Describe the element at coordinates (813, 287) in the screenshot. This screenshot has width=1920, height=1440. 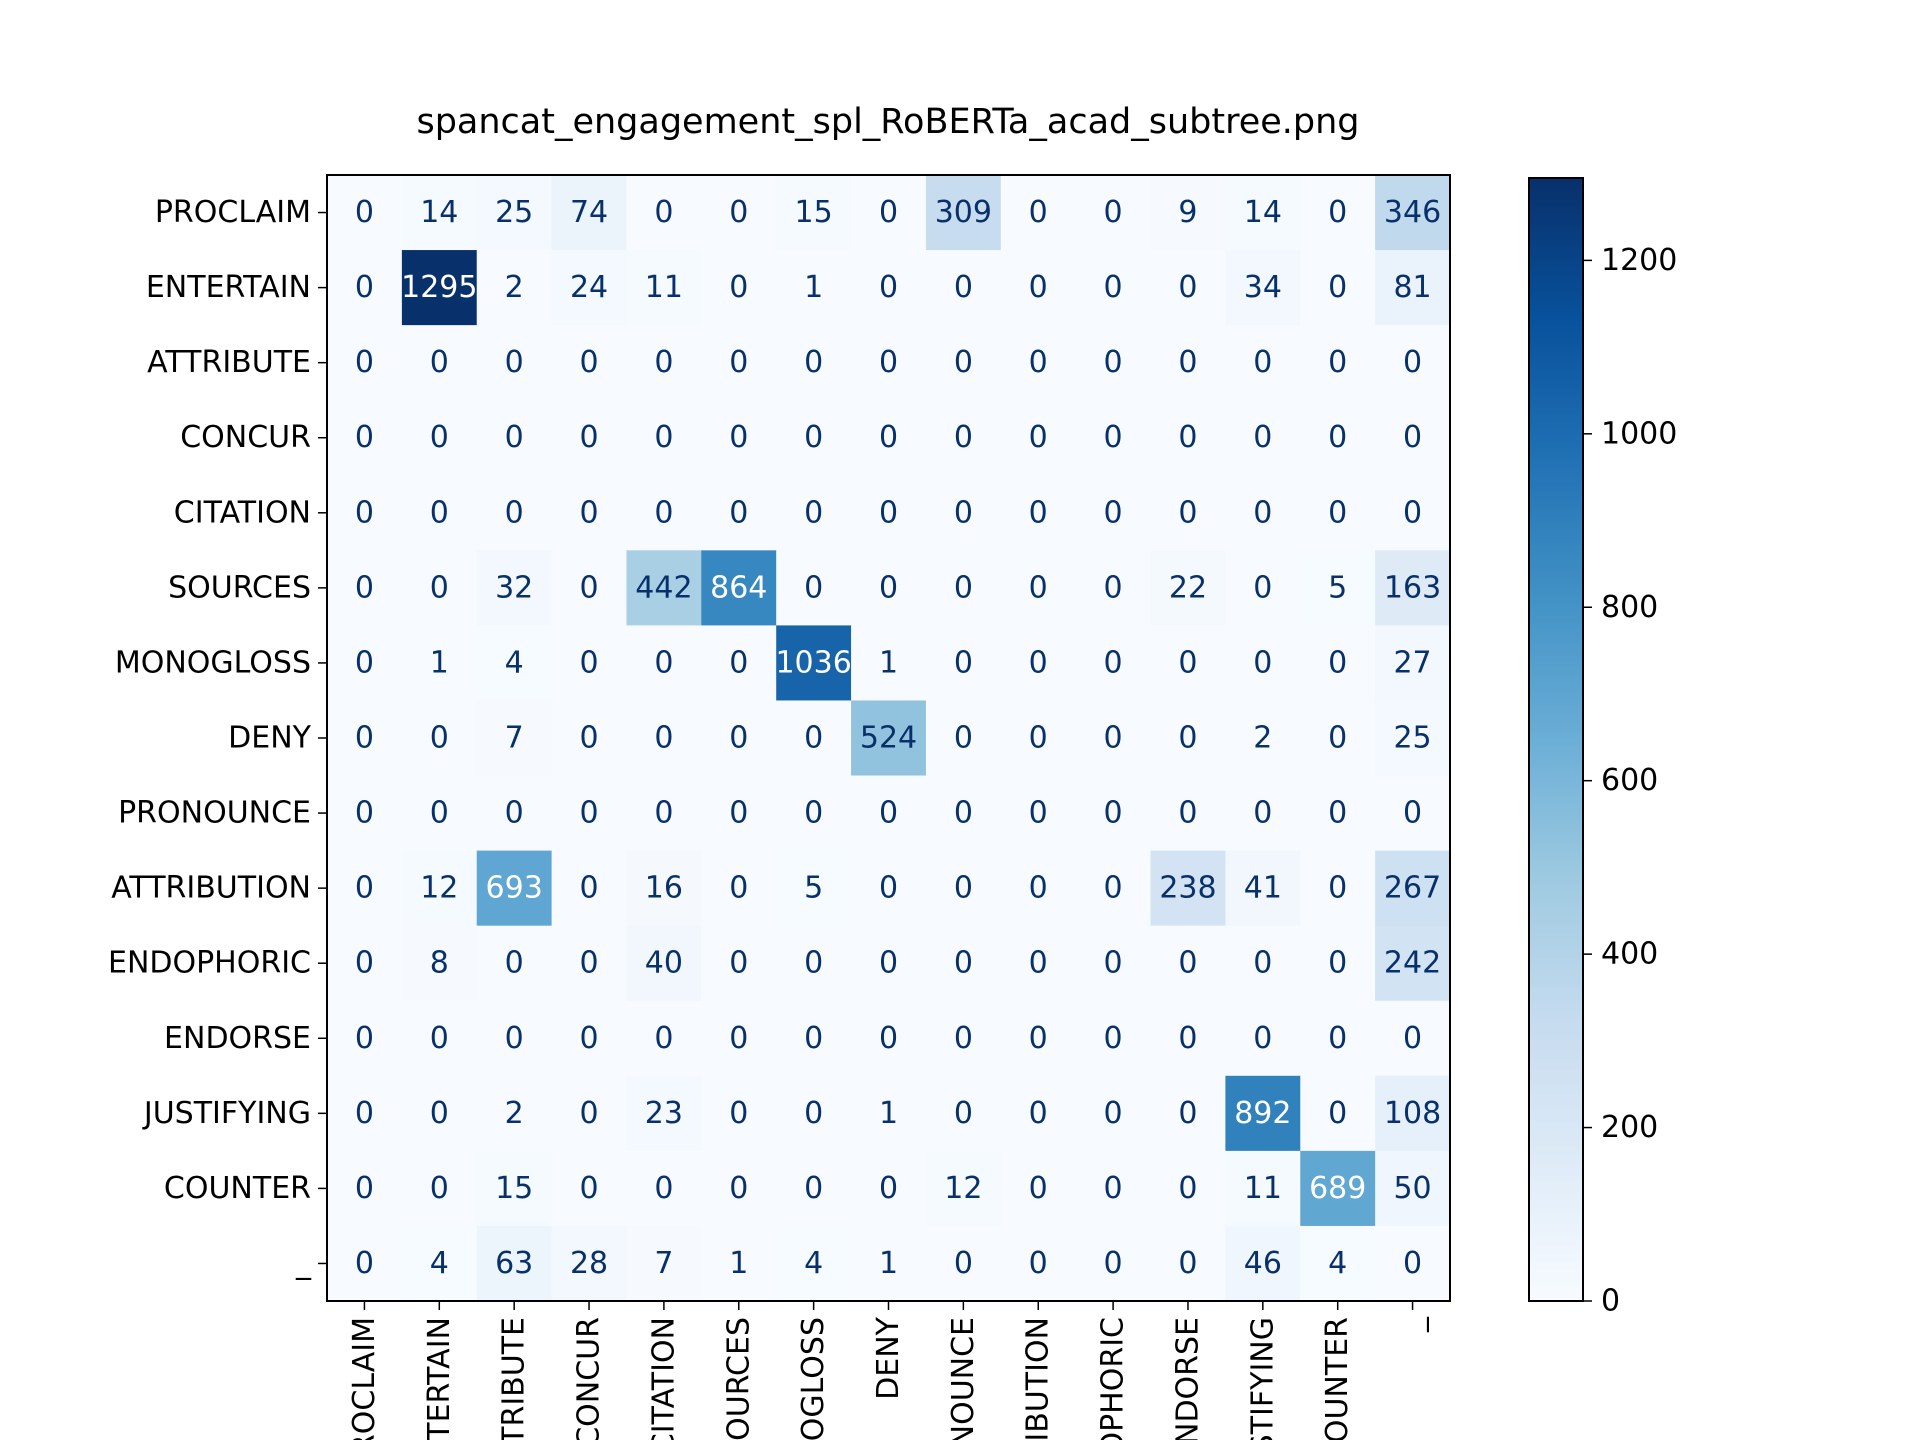
I see `cell-value: 1` at that location.